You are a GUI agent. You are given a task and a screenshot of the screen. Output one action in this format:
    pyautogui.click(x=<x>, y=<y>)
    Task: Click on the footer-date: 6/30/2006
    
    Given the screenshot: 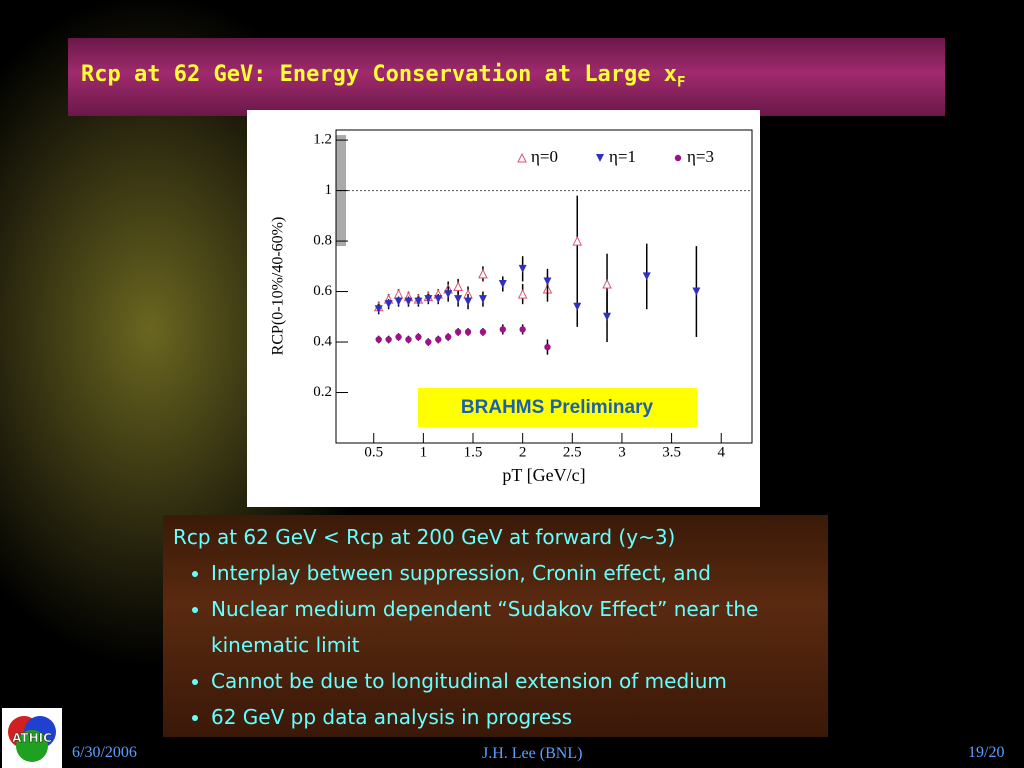 What is the action you would take?
    pyautogui.click(x=104, y=752)
    